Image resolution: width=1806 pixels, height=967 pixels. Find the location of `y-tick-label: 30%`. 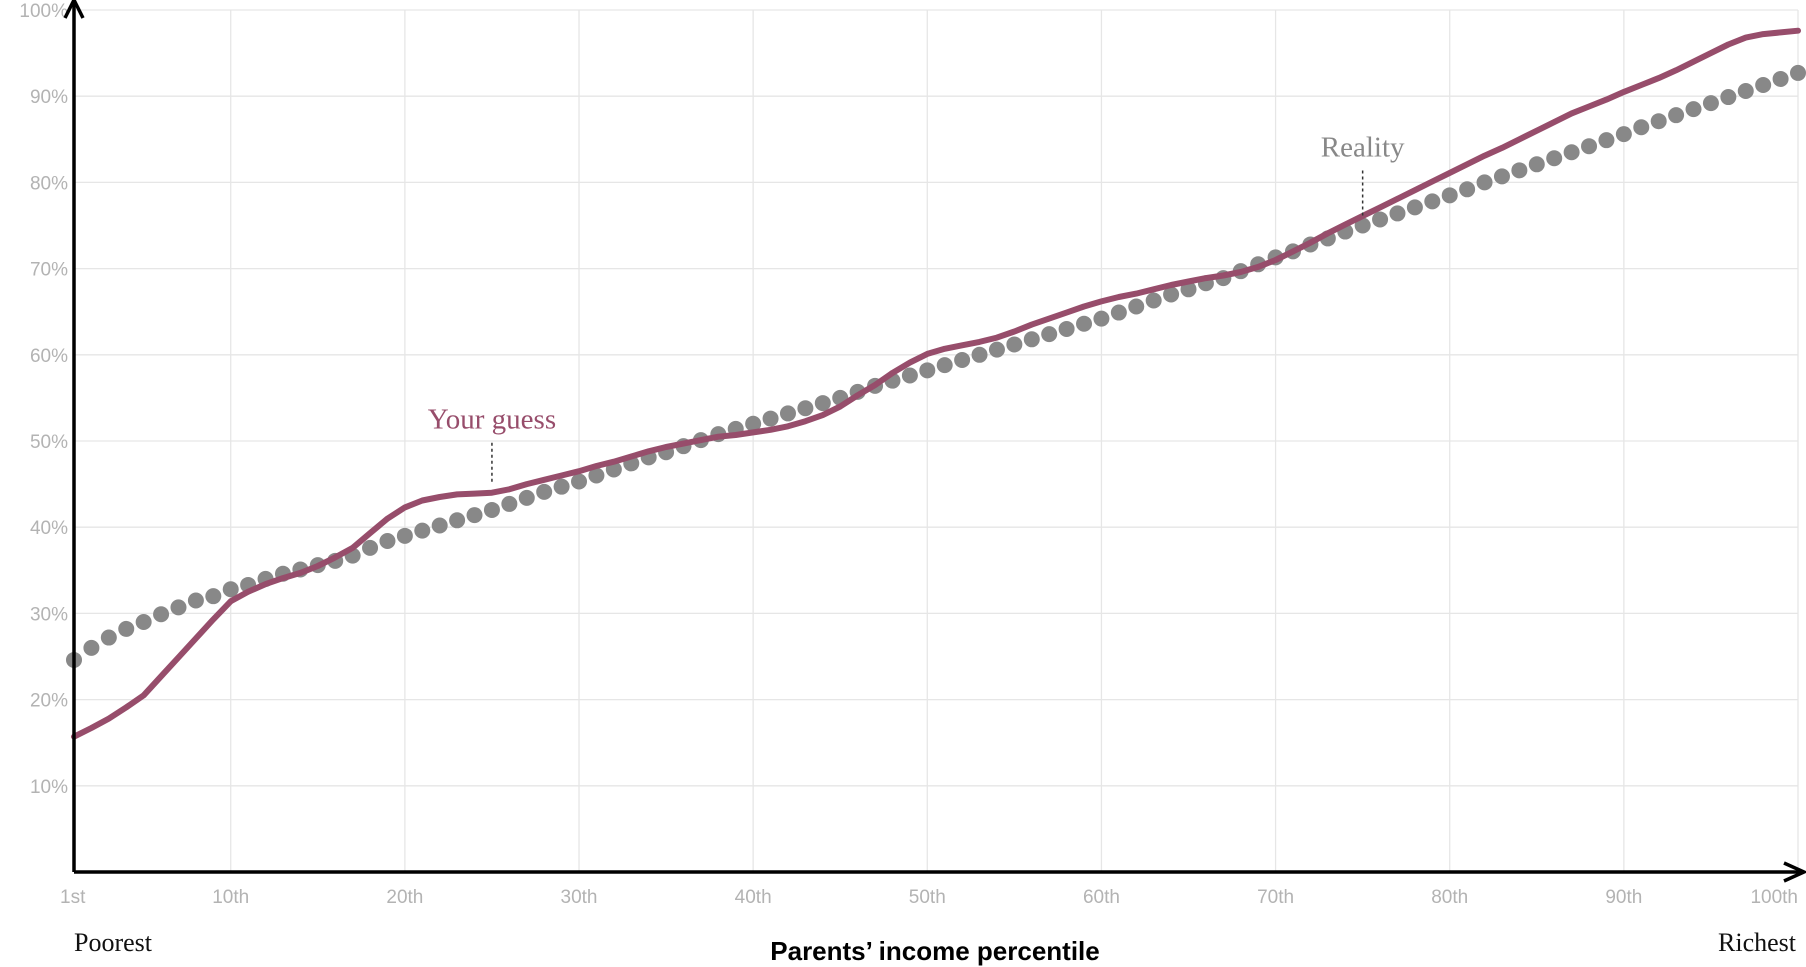

y-tick-label: 30% is located at coordinates (49, 614).